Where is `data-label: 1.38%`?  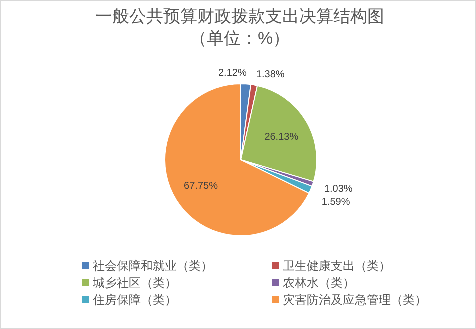 data-label: 1.38% is located at coordinates (270, 74).